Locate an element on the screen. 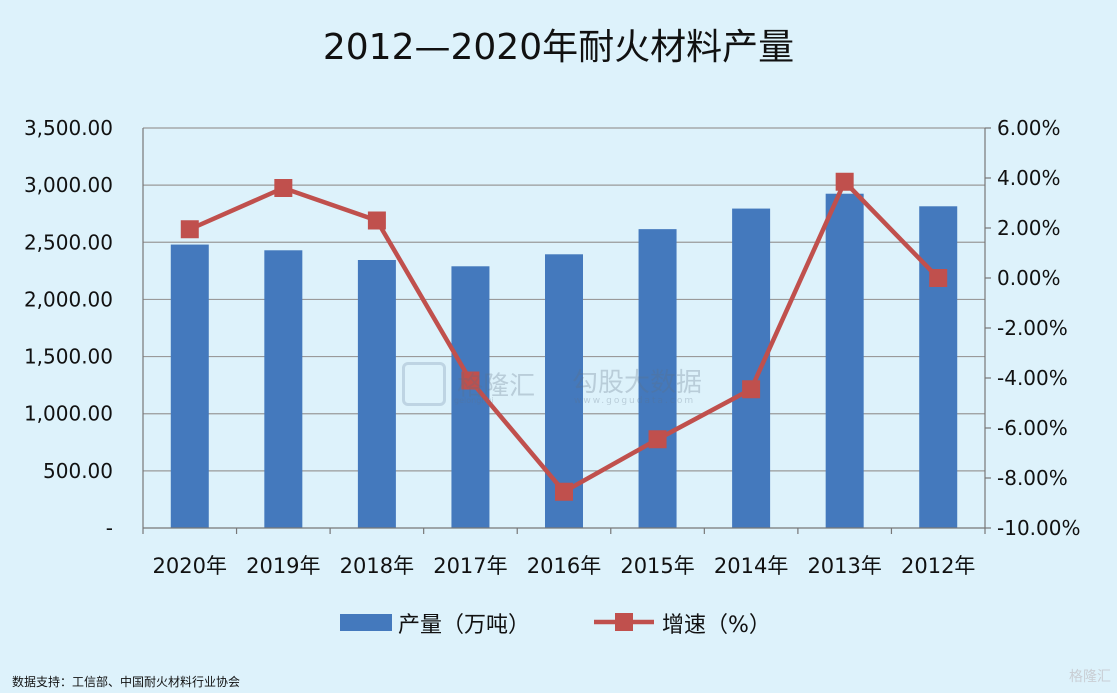 Image resolution: width=1117 pixels, height=693 pixels. x-tick-label: 2017年 is located at coordinates (470, 566).